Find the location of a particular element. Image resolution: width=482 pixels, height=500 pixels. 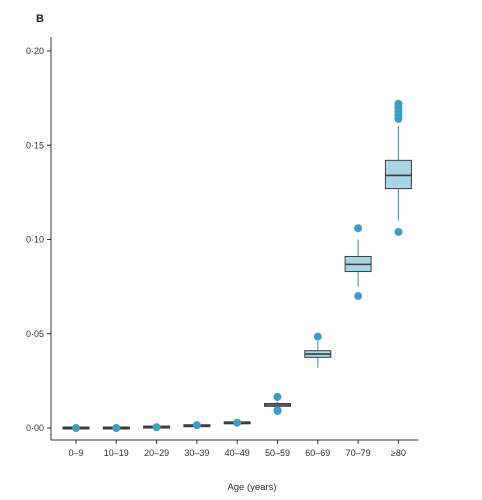

y-tick-label: 0·15 is located at coordinates (35, 145).